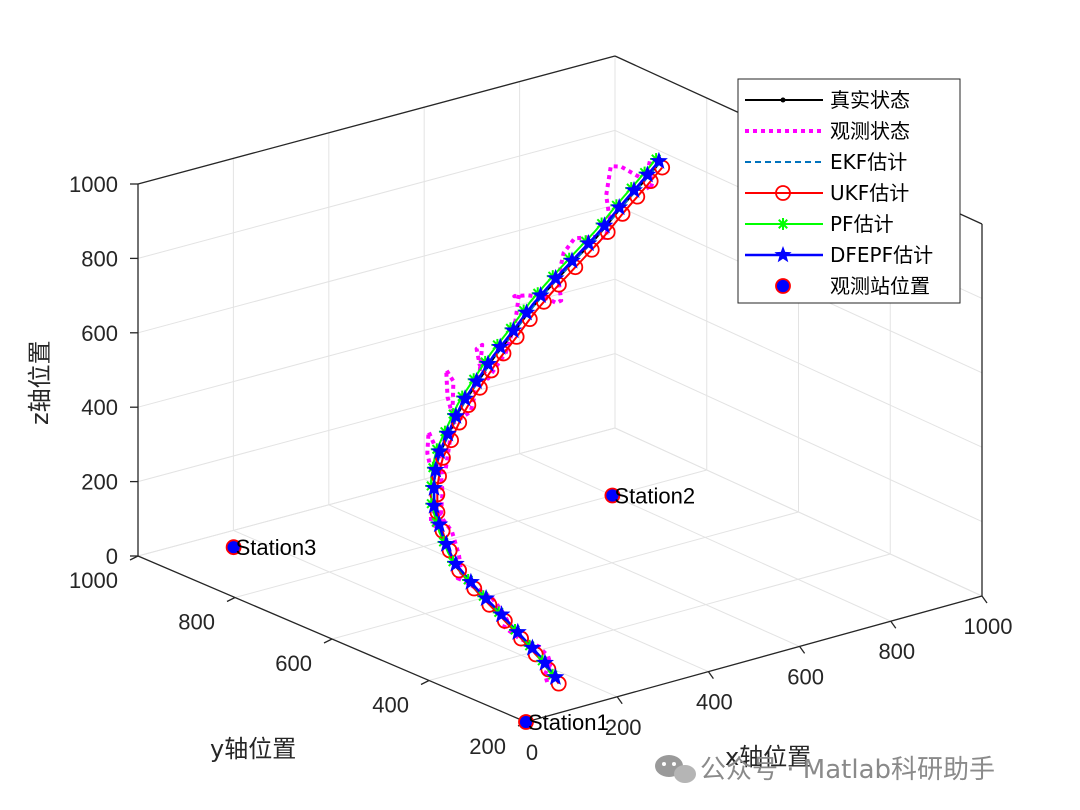  Describe the element at coordinates (847, 770) in the screenshot. I see `watermark-text: 公众号 · Matlab科研助手` at that location.